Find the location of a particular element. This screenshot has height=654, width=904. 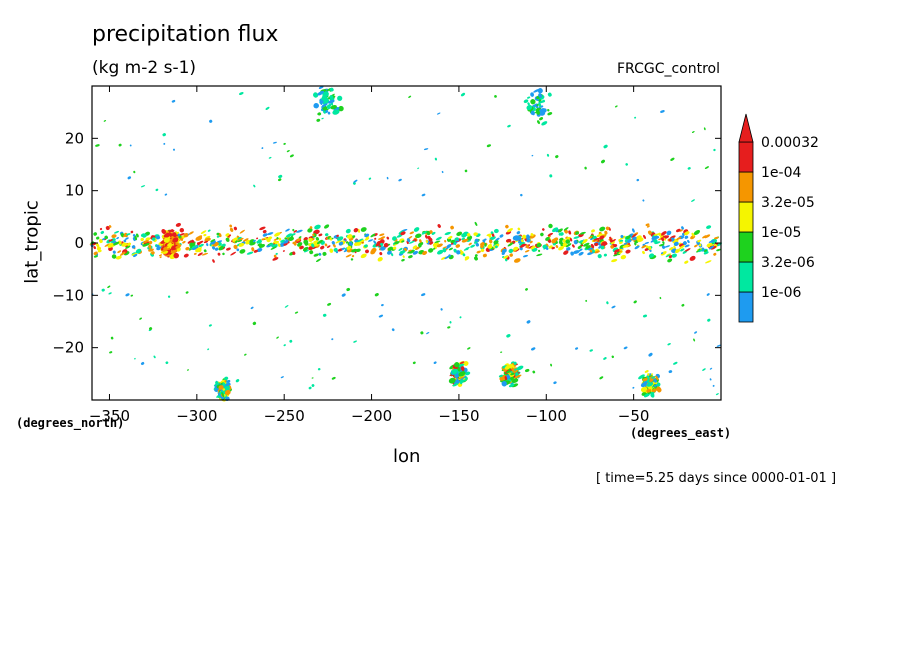

x-tick-label: −100 is located at coordinates (546, 416).